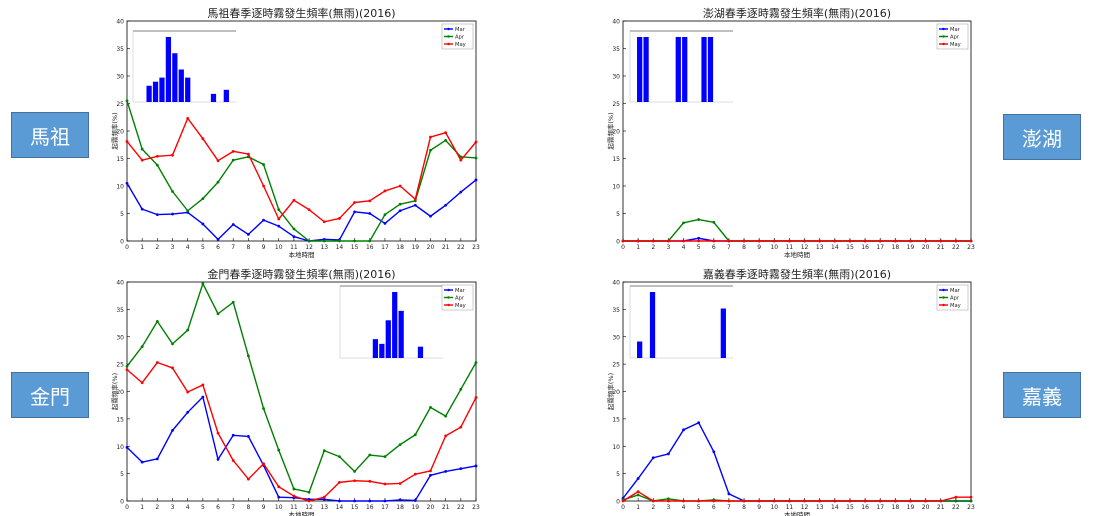  Describe the element at coordinates (279, 247) in the screenshot. I see `x-tick-label: 10` at that location.